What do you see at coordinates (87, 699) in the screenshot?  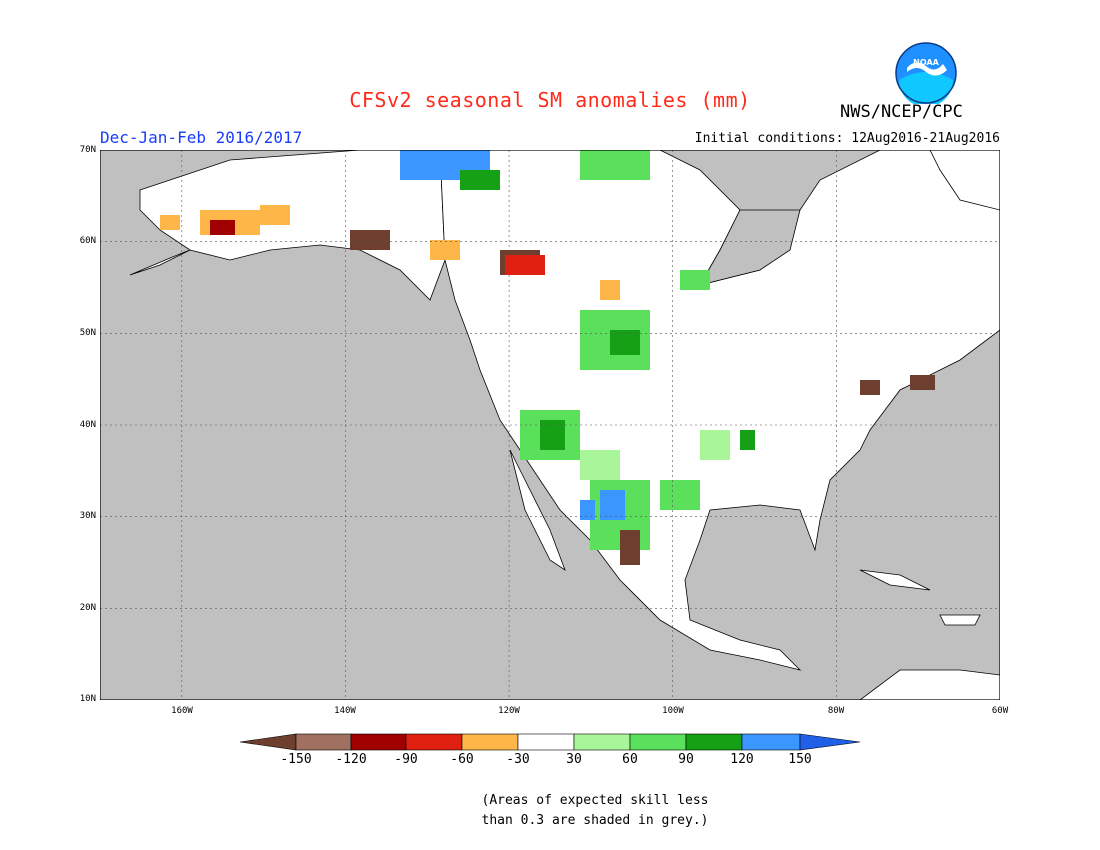 I see `lat-label: 10N` at bounding box center [87, 699].